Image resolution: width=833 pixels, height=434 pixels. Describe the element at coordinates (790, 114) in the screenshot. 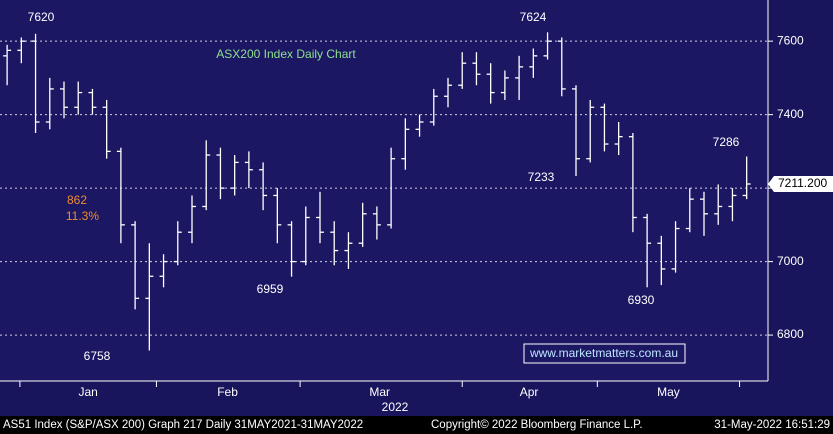

I see `y-tick-label: 7400` at that location.